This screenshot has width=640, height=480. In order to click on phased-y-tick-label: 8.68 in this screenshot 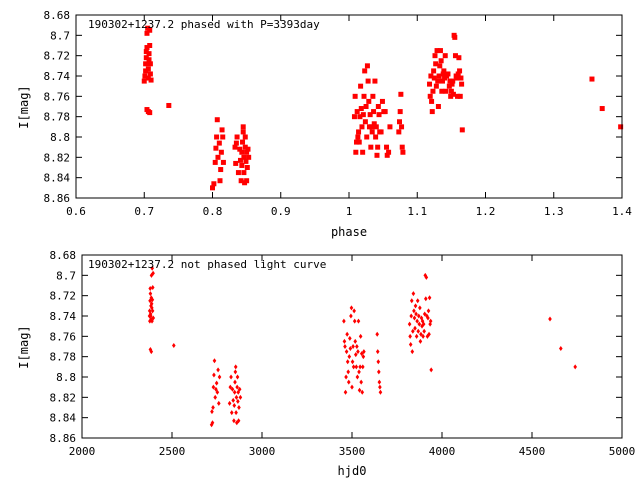, I will do `click(57, 15)`.